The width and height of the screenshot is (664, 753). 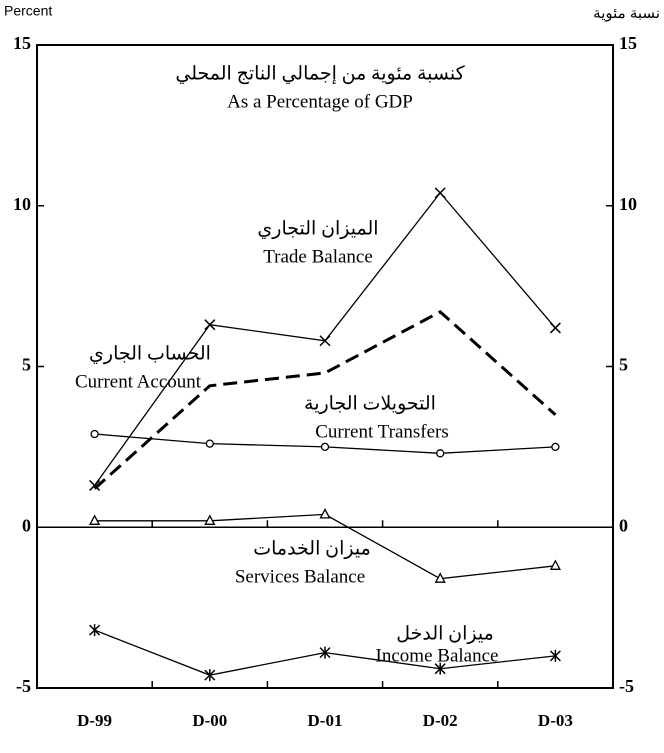 I want to click on series-label: Current Account, so click(x=138, y=381).